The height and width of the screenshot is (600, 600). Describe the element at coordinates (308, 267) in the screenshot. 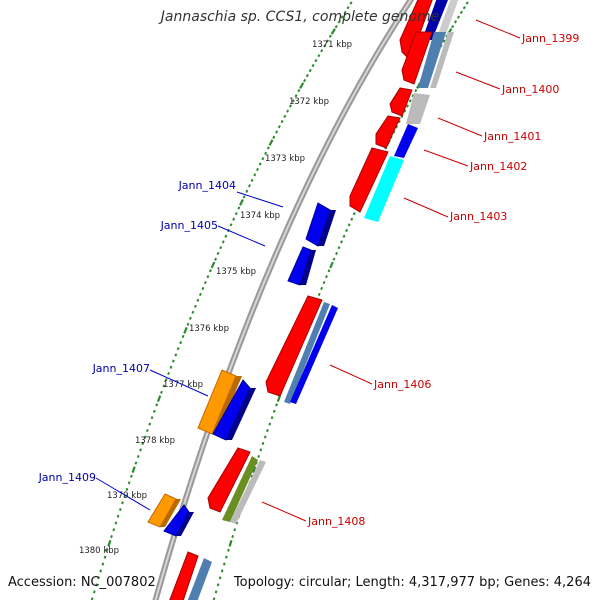

I see `gene-jann-1405-side` at that location.